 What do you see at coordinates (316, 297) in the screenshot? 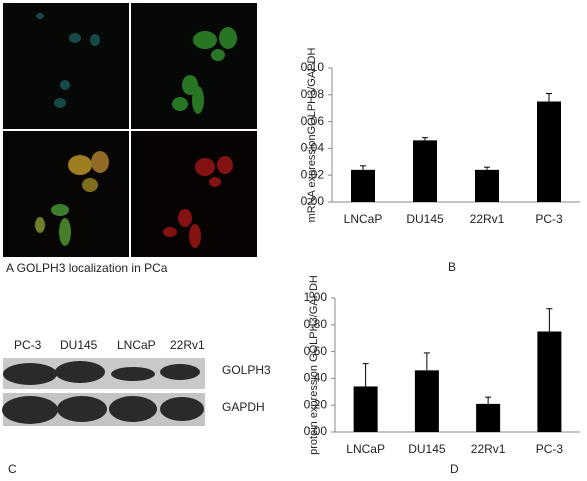
I see `y-tick-label: 1.00` at bounding box center [316, 297].